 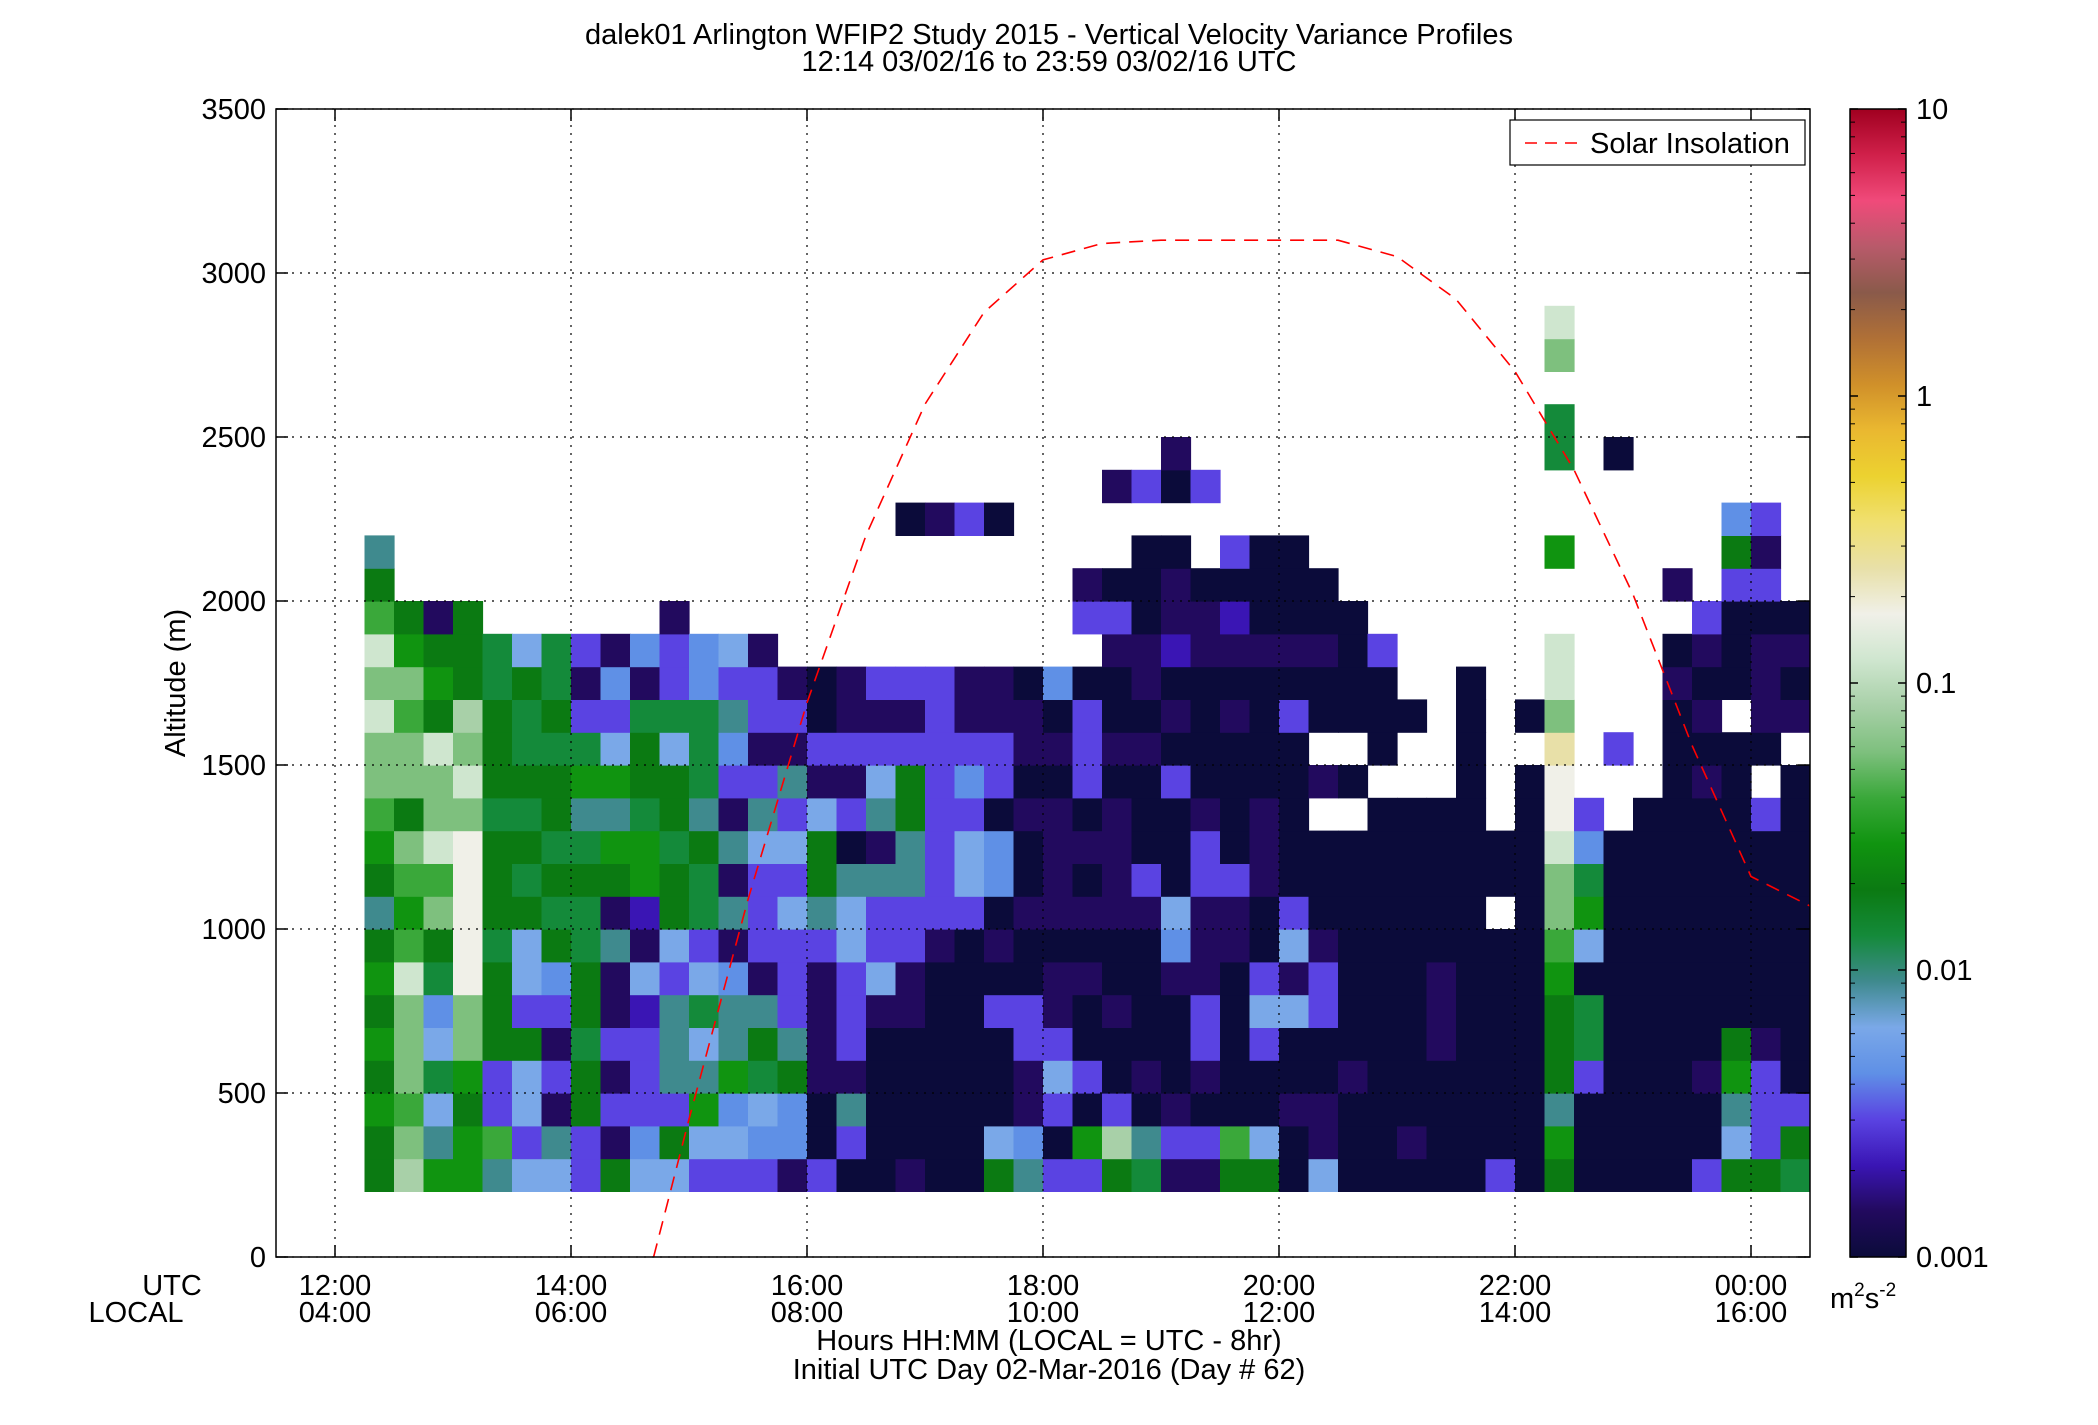 What do you see at coordinates (1657, 142) in the screenshot?
I see `legend: Solar Insolation` at bounding box center [1657, 142].